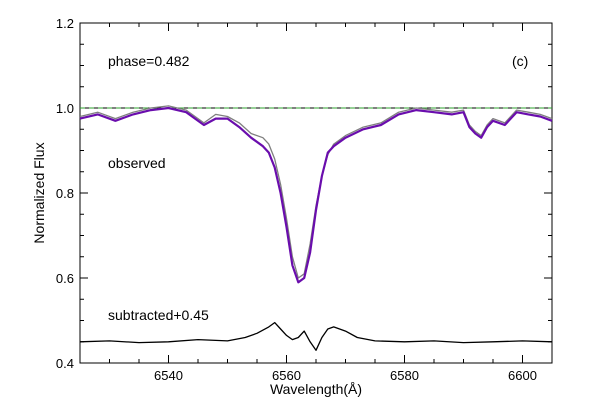  I want to click on annotation-phase: phase=0.482, so click(149, 61).